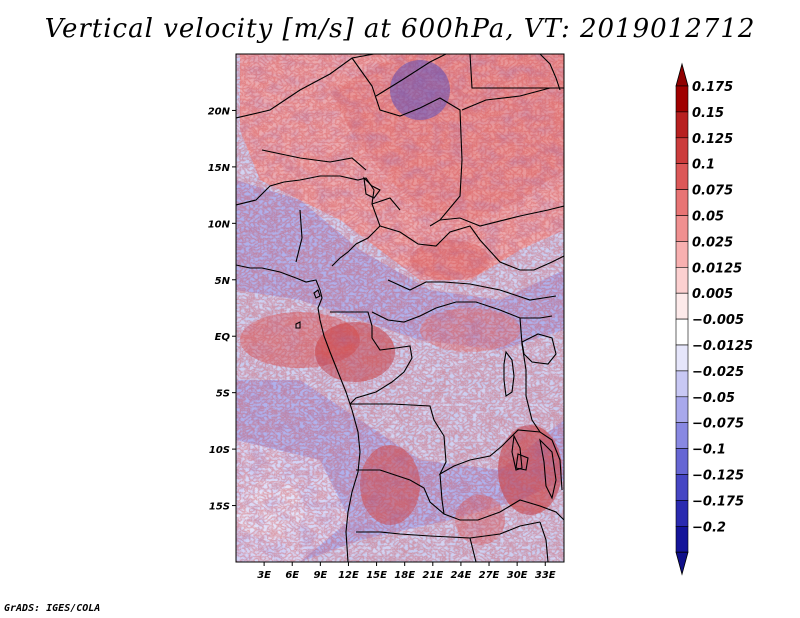 The width and height of the screenshot is (800, 618). Describe the element at coordinates (722, 346) in the screenshot. I see `colorbar-label: −0.0125` at that location.